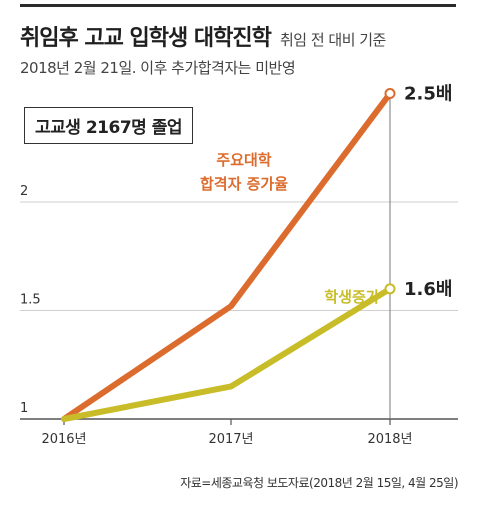  What do you see at coordinates (63, 439) in the screenshot?
I see `x-tick-label: 2016년` at bounding box center [63, 439].